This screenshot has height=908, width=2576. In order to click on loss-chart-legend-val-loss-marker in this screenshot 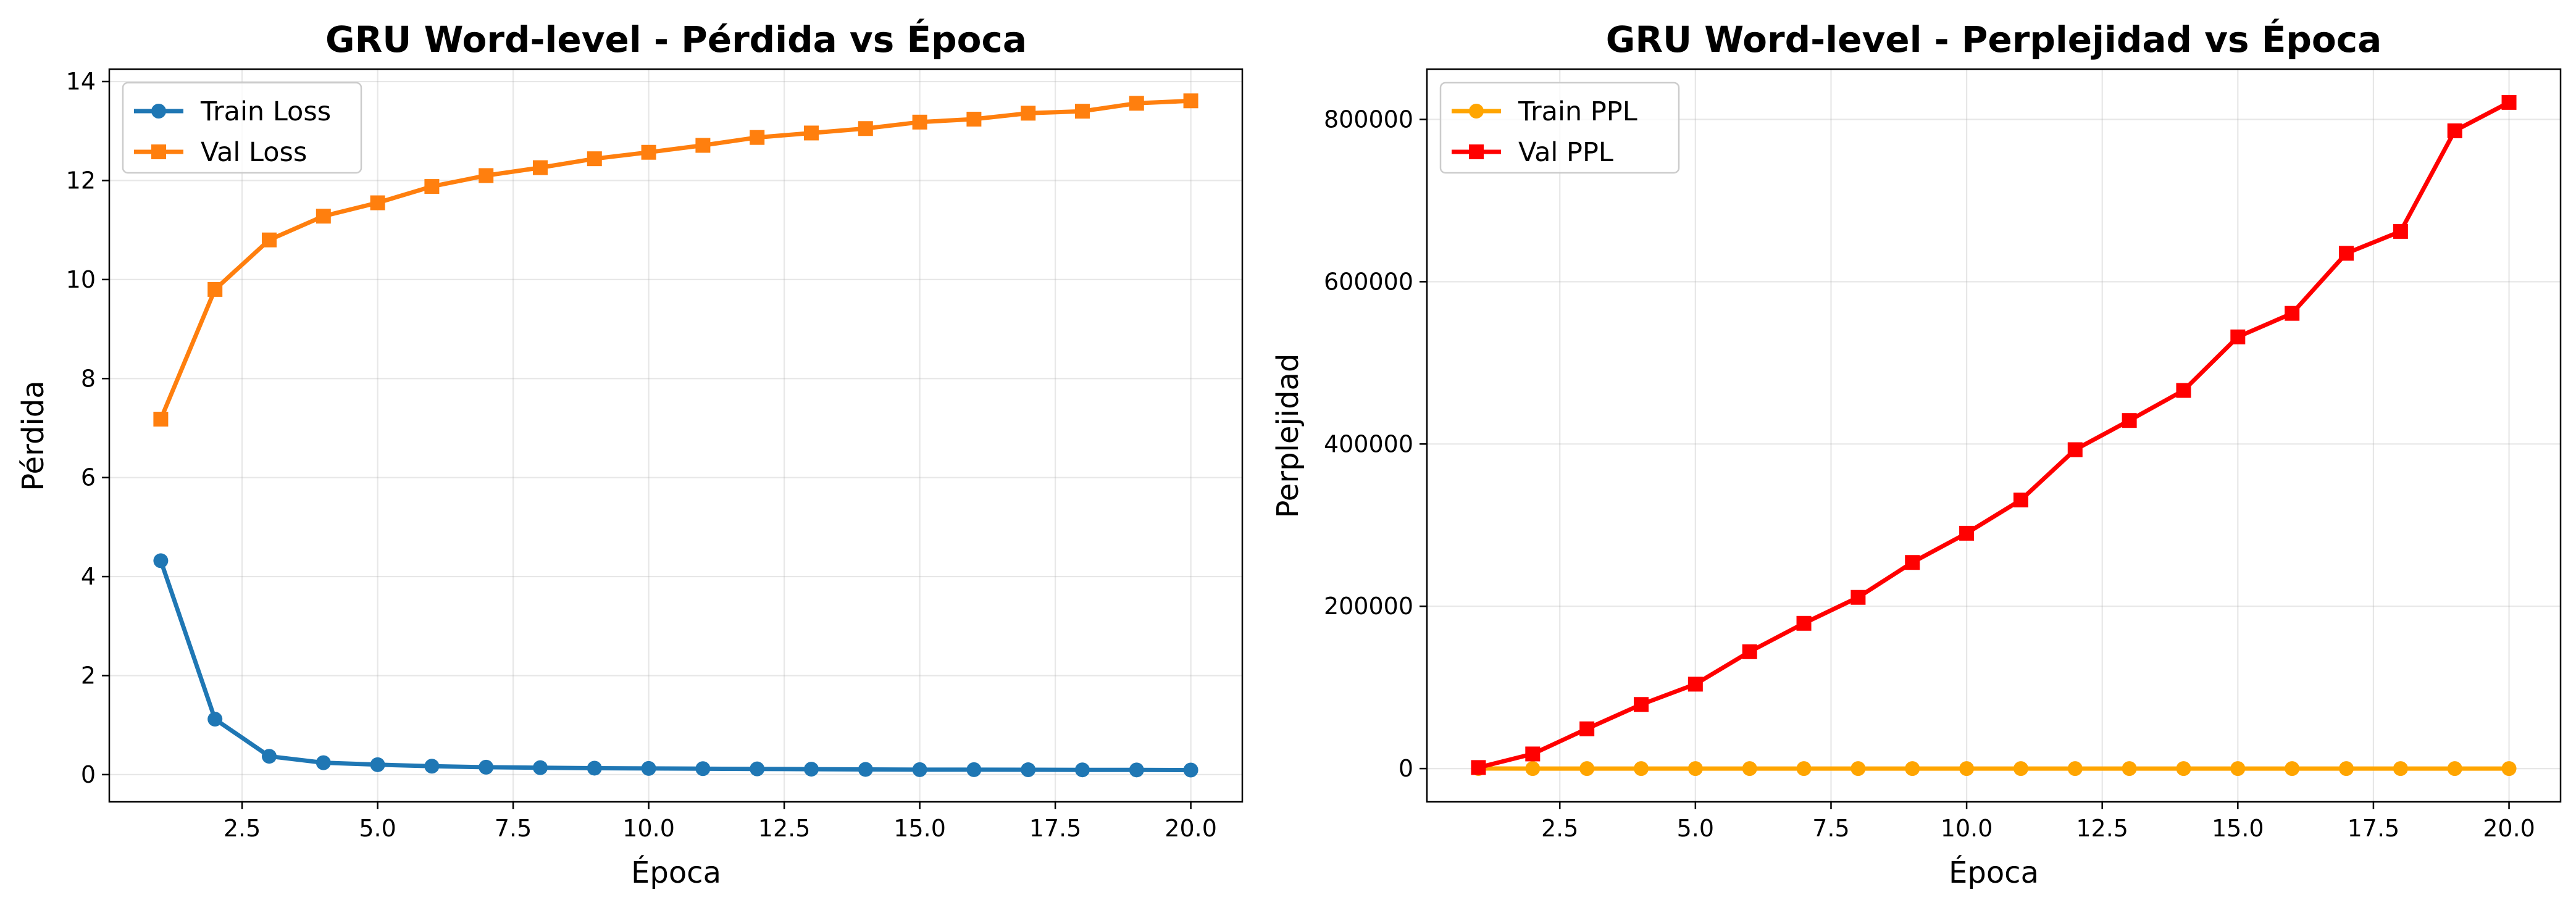, I will do `click(158, 151)`.